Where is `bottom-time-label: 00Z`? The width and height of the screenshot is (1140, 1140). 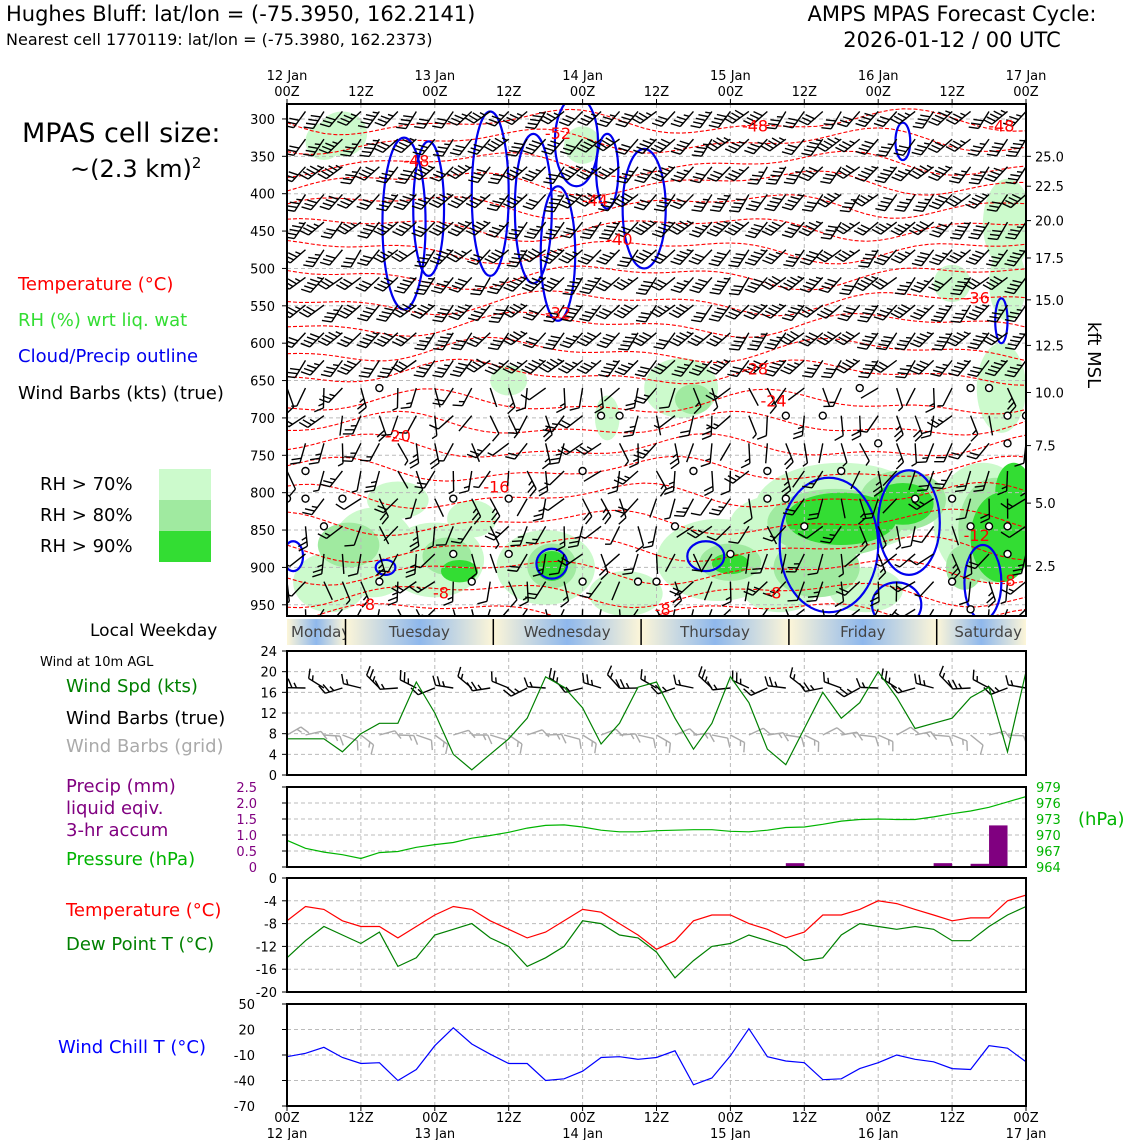 bottom-time-label: 00Z is located at coordinates (878, 1118).